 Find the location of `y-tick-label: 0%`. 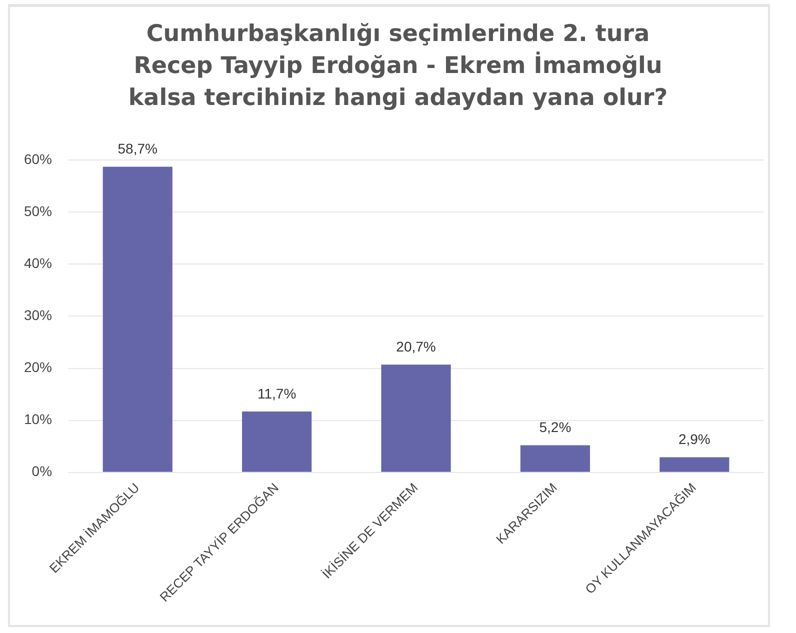

y-tick-label: 0% is located at coordinates (42, 471).